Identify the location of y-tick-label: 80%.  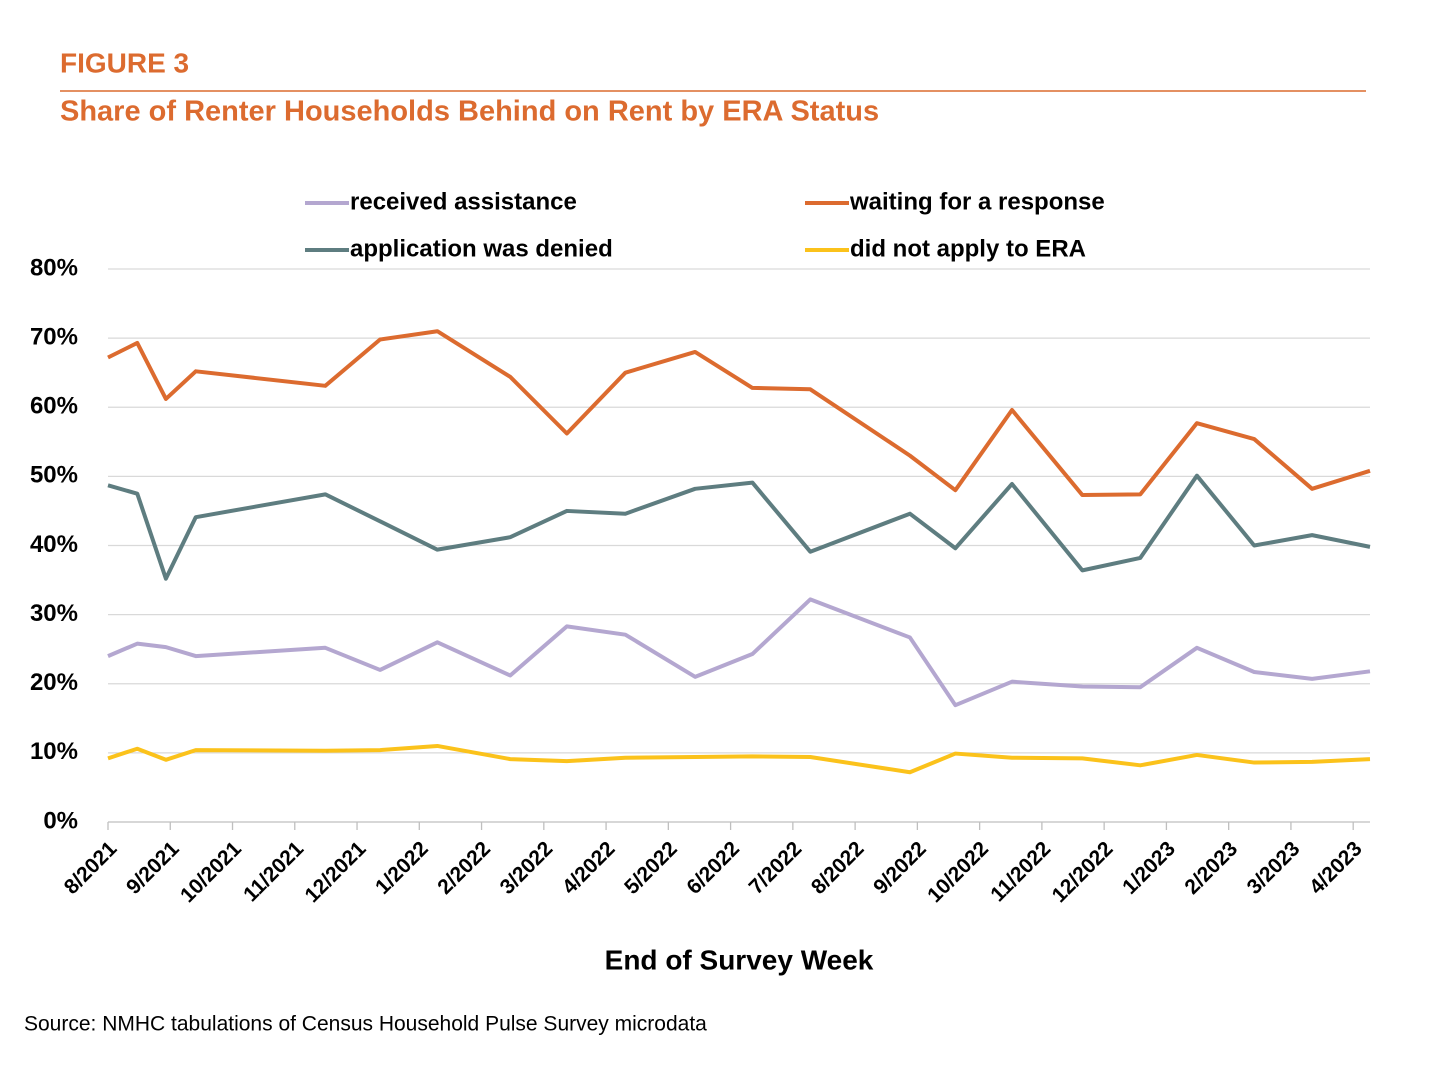
(54, 267).